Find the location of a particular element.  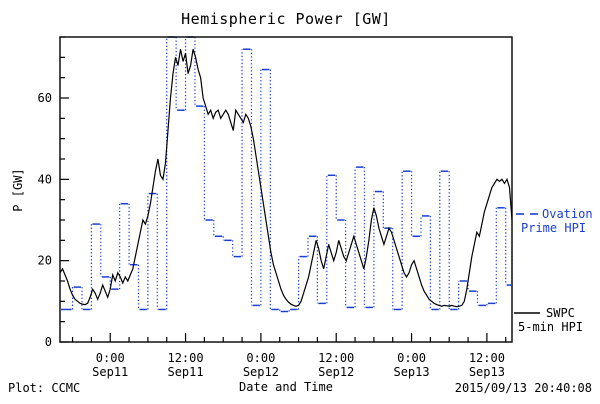

x-axis-major-ticks is located at coordinates (298, 337).